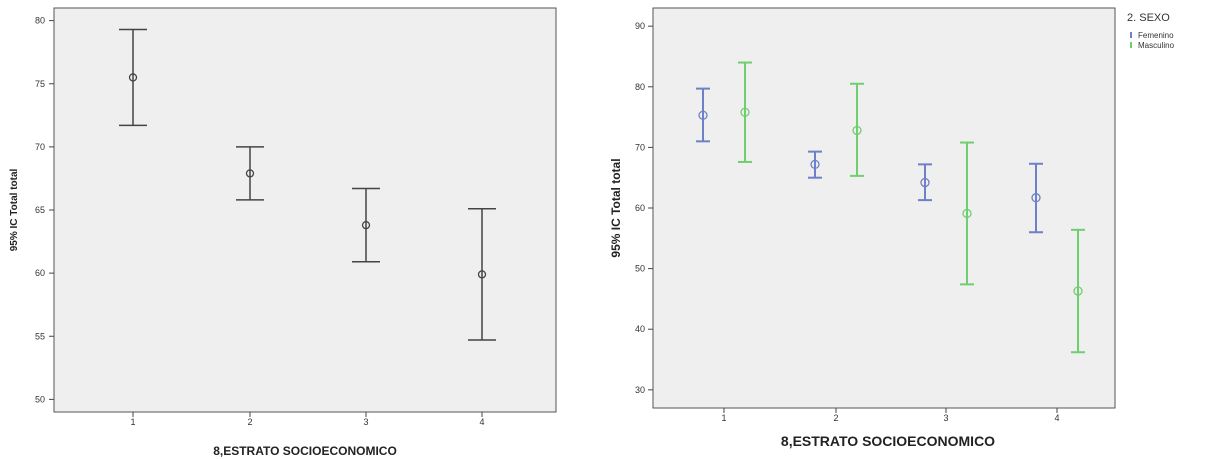 The image size is (1205, 459). What do you see at coordinates (40, 336) in the screenshot?
I see `y-tick-label: 55` at bounding box center [40, 336].